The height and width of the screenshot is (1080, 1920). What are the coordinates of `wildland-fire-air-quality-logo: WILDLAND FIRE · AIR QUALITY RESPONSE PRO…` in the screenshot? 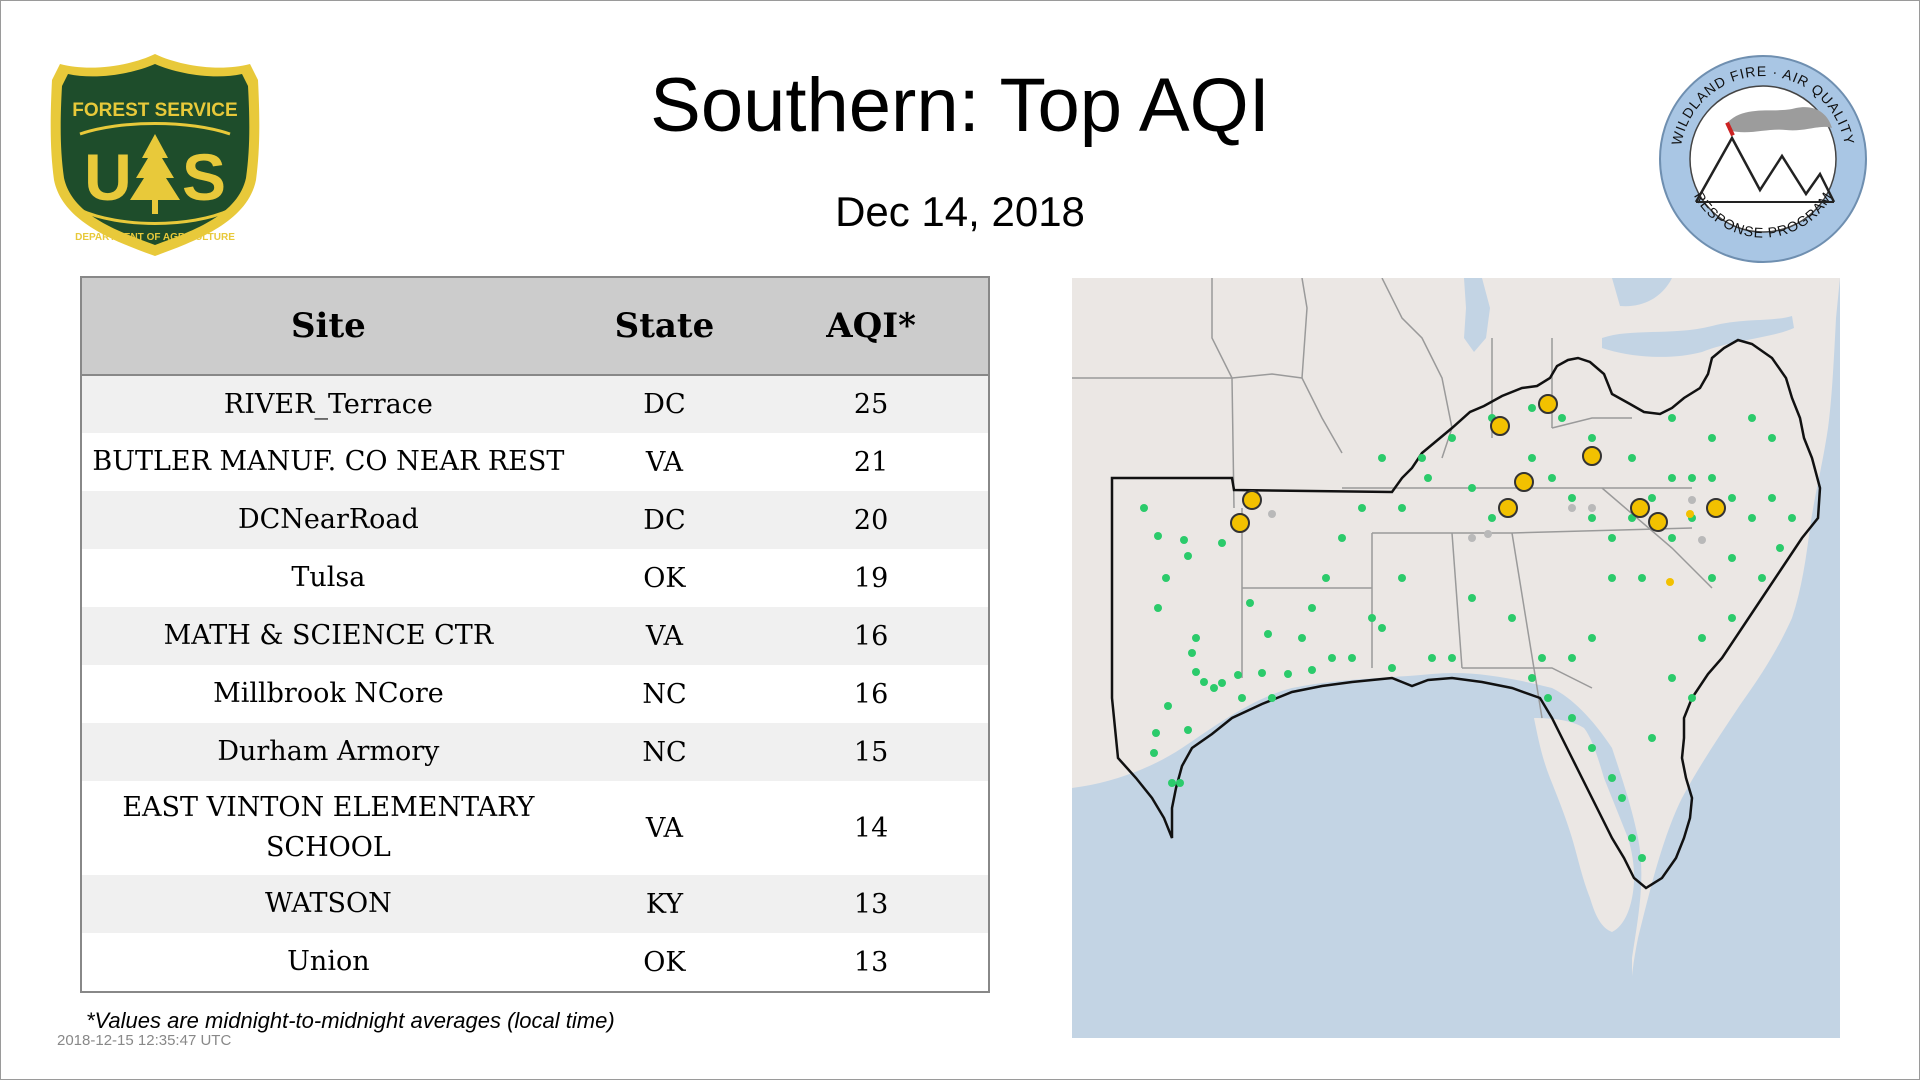 It's located at (1763, 159).